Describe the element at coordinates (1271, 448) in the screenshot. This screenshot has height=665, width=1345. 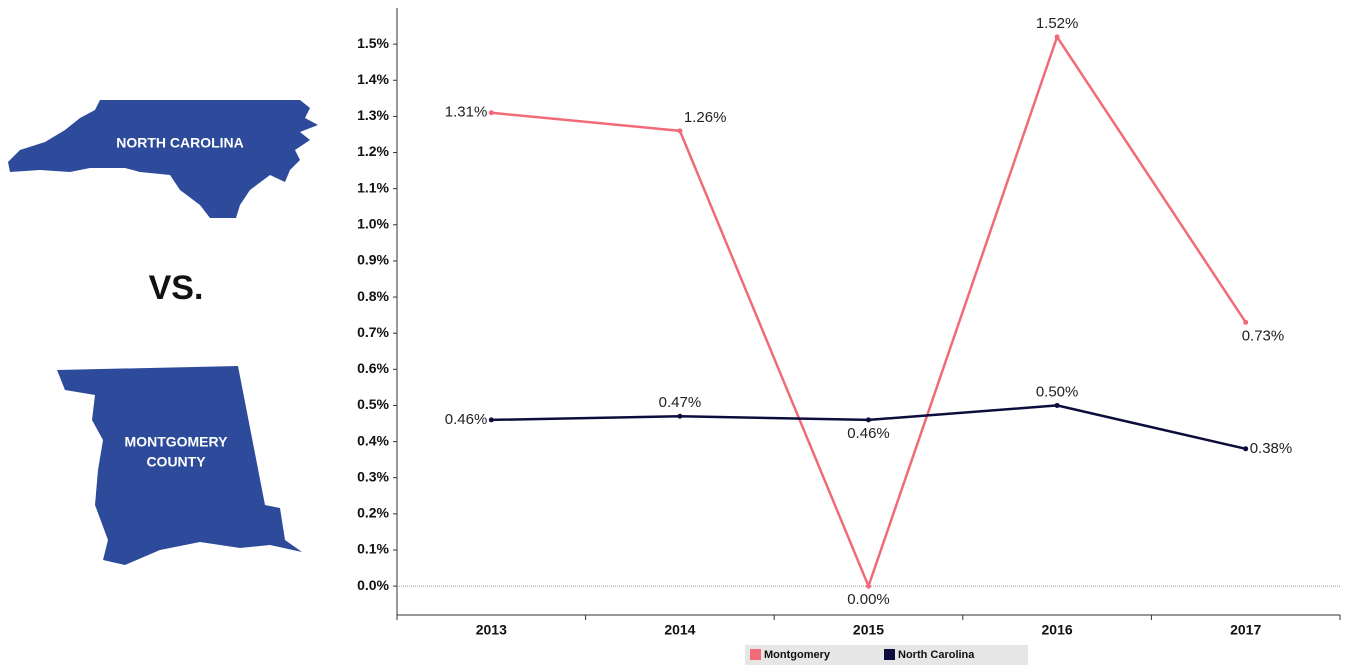
I see `value-label: 0.38%` at that location.